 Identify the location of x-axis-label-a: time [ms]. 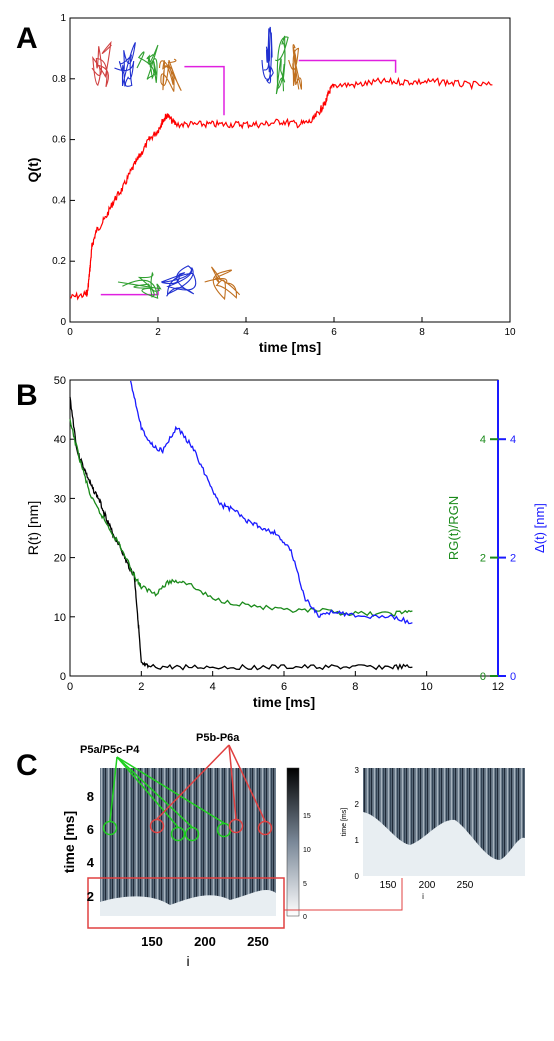
(290, 347).